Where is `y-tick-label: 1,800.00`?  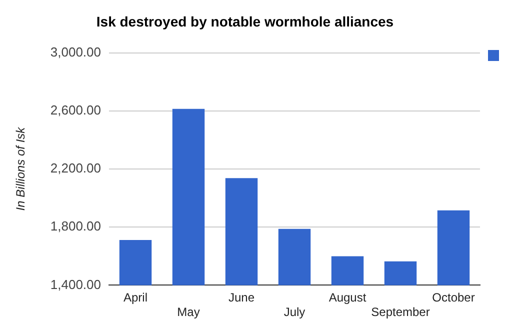 y-tick-label: 1,800.00 is located at coordinates (76, 226).